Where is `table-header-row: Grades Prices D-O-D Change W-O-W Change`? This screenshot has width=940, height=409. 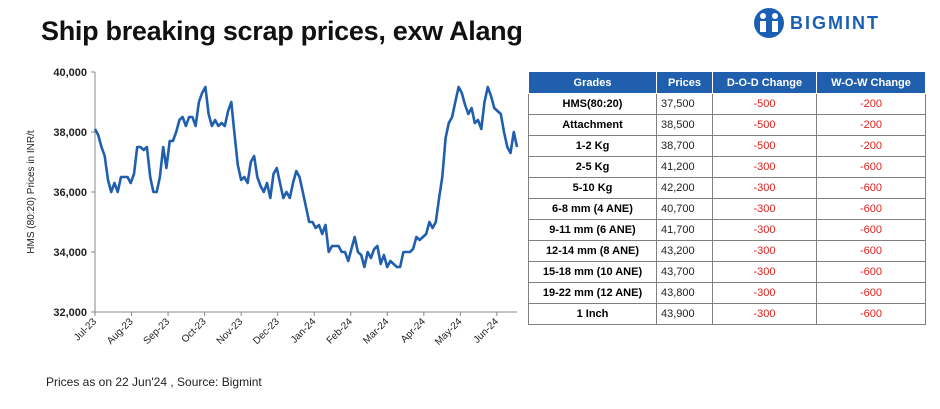 table-header-row: Grades Prices D-O-D Change W-O-W Change is located at coordinates (727, 82).